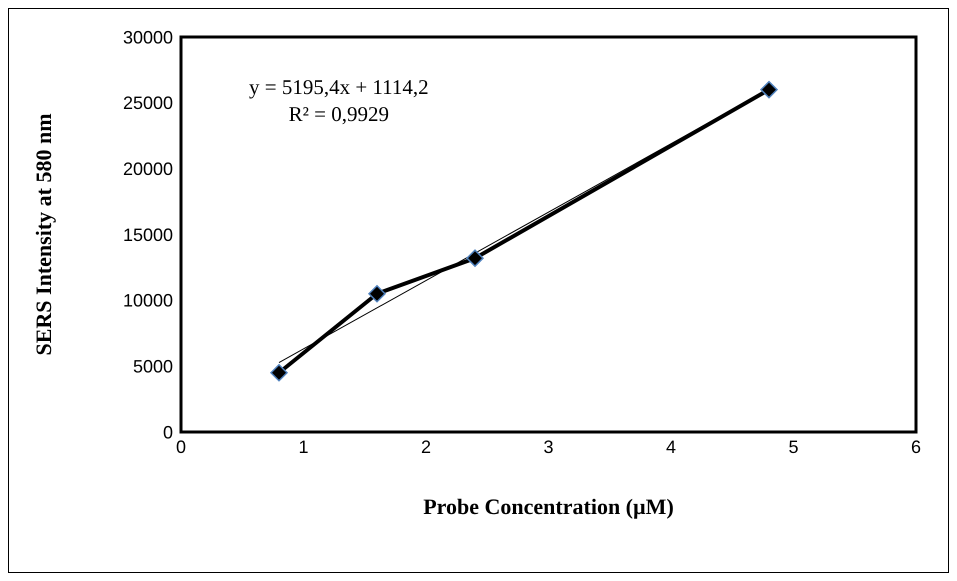 This screenshot has width=957, height=581. What do you see at coordinates (671, 446) in the screenshot?
I see `x-tick-label: 4` at bounding box center [671, 446].